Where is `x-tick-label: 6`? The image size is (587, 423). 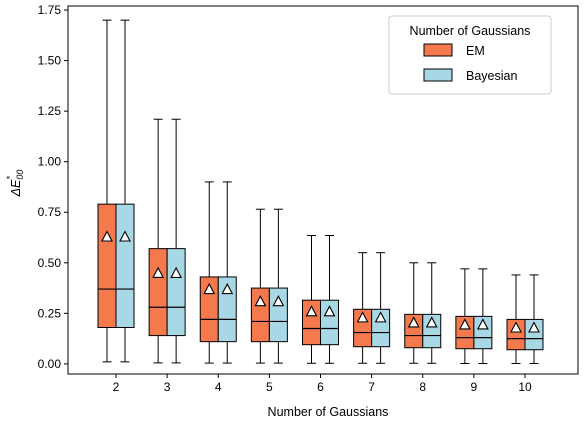
x-tick-label: 6 is located at coordinates (320, 387).